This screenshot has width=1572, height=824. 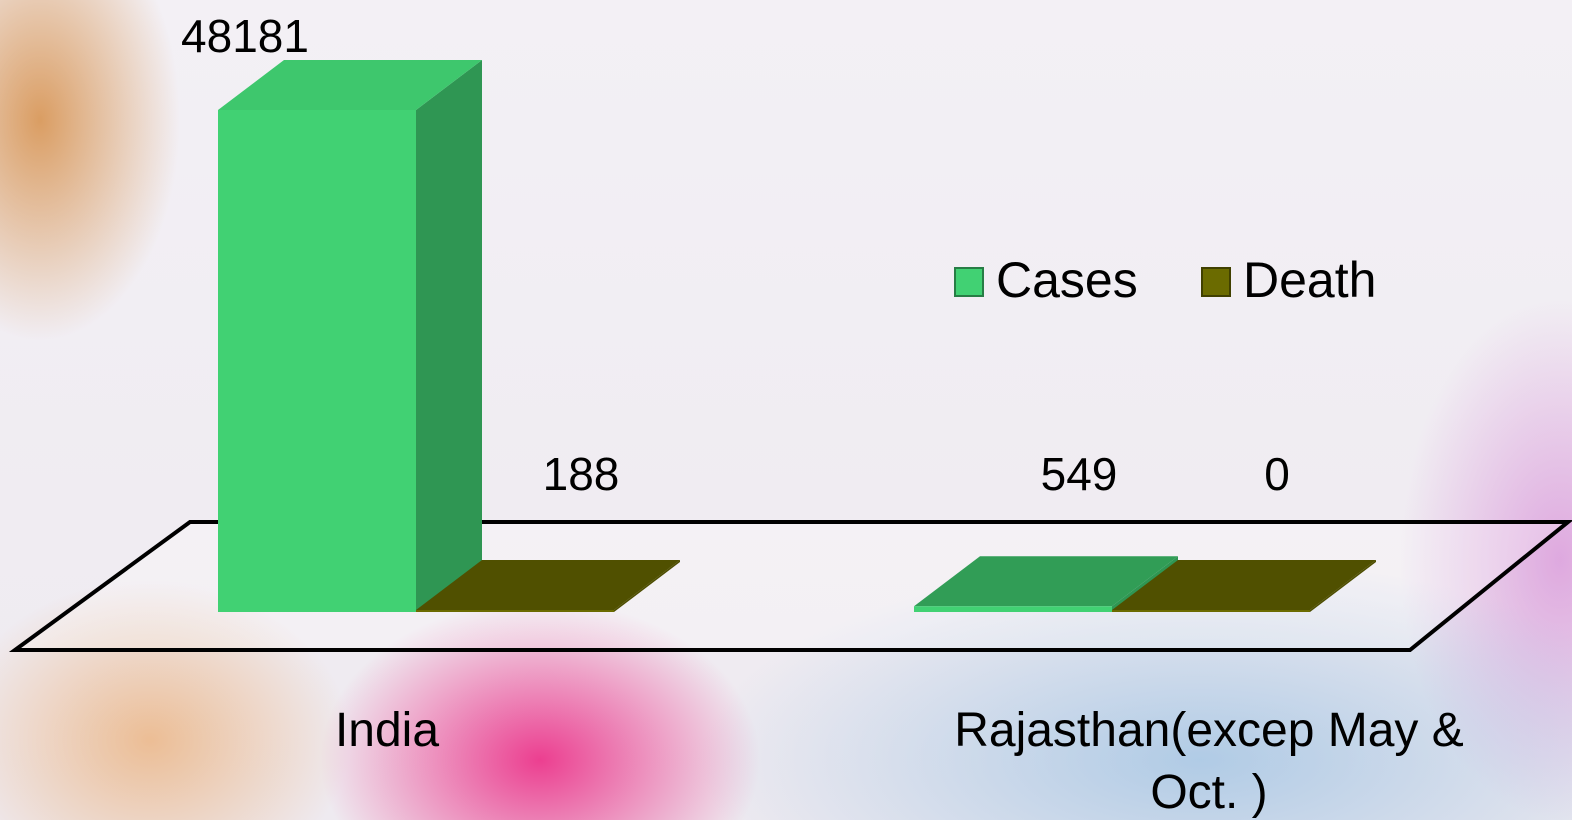 I want to click on legend-label: Death, so click(x=1309, y=280).